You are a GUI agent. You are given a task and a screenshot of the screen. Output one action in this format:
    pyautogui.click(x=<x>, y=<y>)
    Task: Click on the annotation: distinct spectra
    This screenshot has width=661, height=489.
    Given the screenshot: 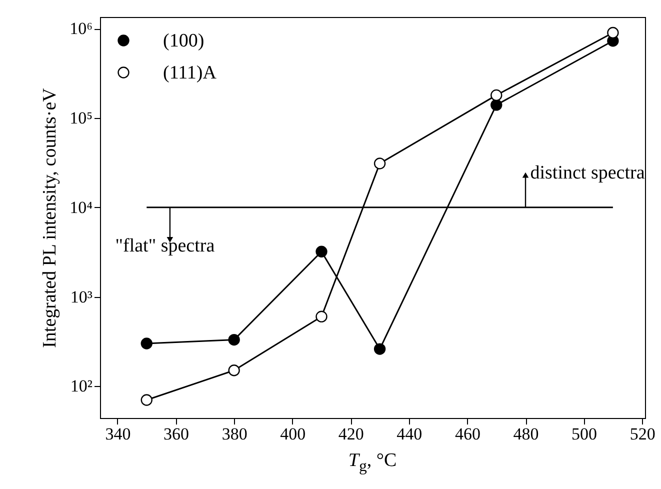 What is the action you would take?
    pyautogui.click(x=588, y=173)
    